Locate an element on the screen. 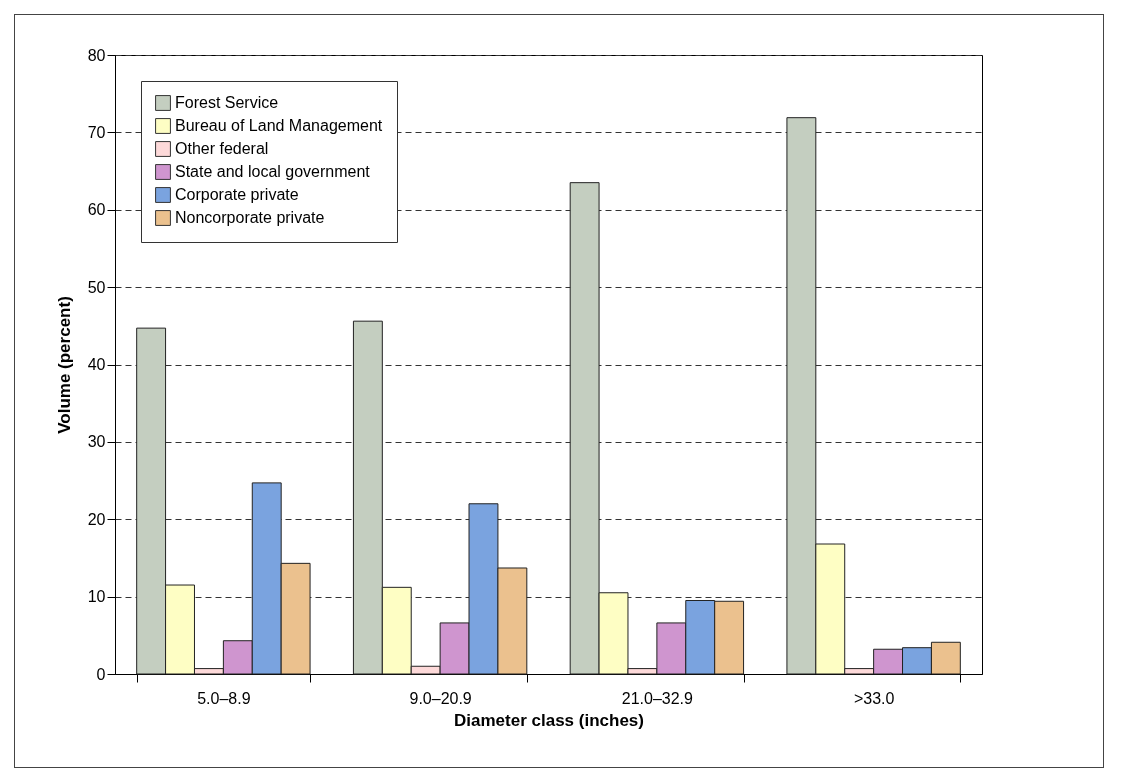 The width and height of the screenshot is (1121, 784). y-tick-label: 60 is located at coordinates (96, 210).